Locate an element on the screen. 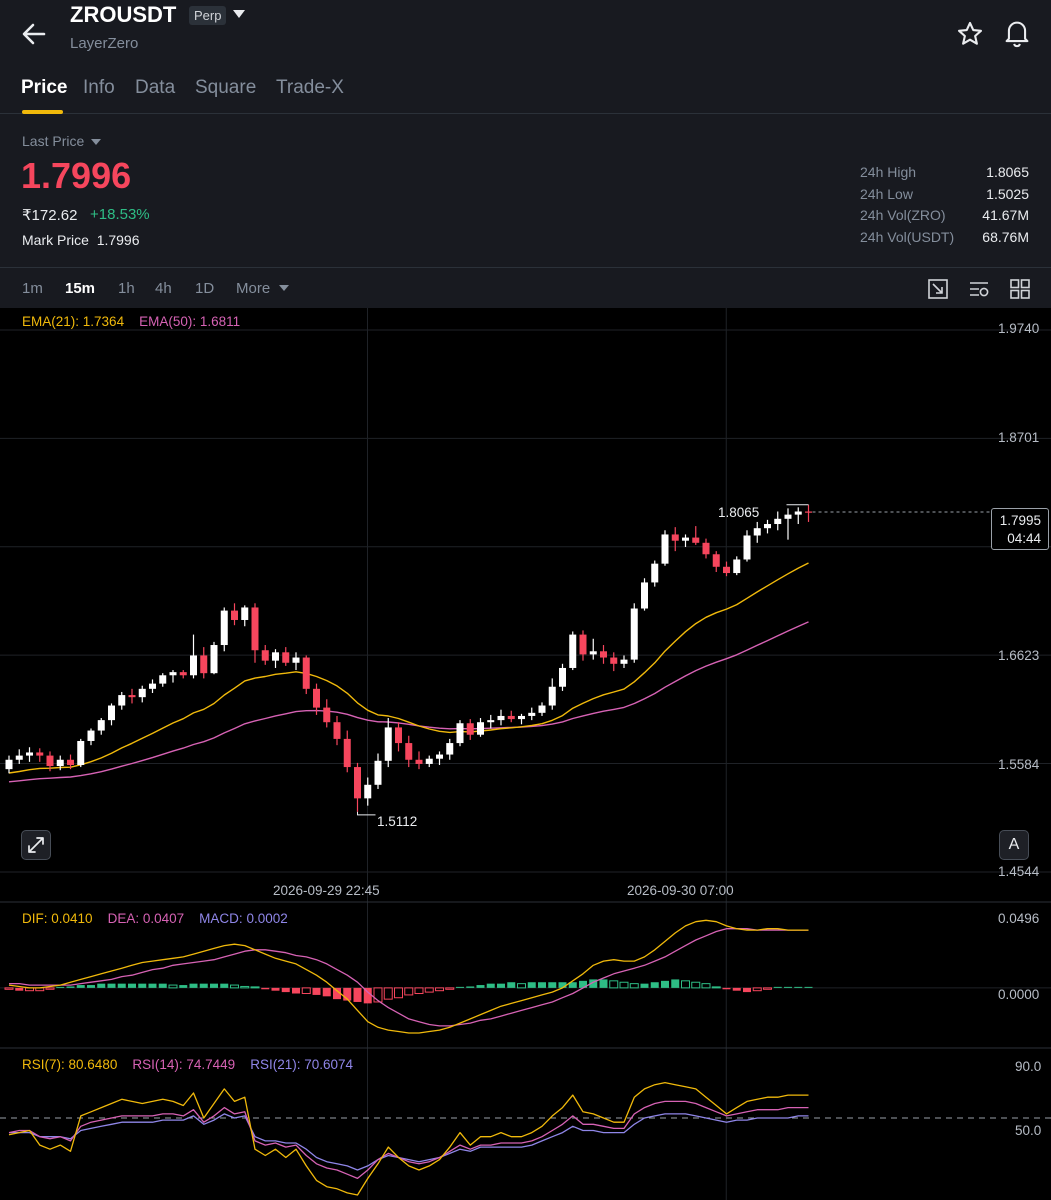 The height and width of the screenshot is (1200, 1051). y-tick-label: 1.9740 is located at coordinates (1019, 328).